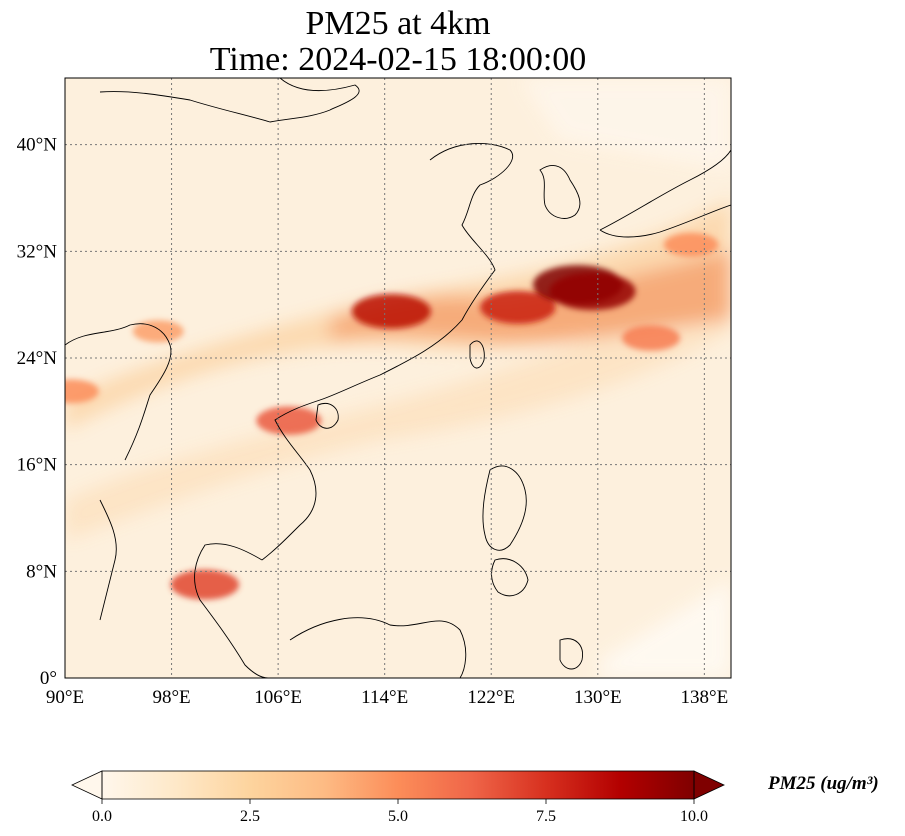  I want to click on hotspot-north-pacific-band, so click(691, 244).